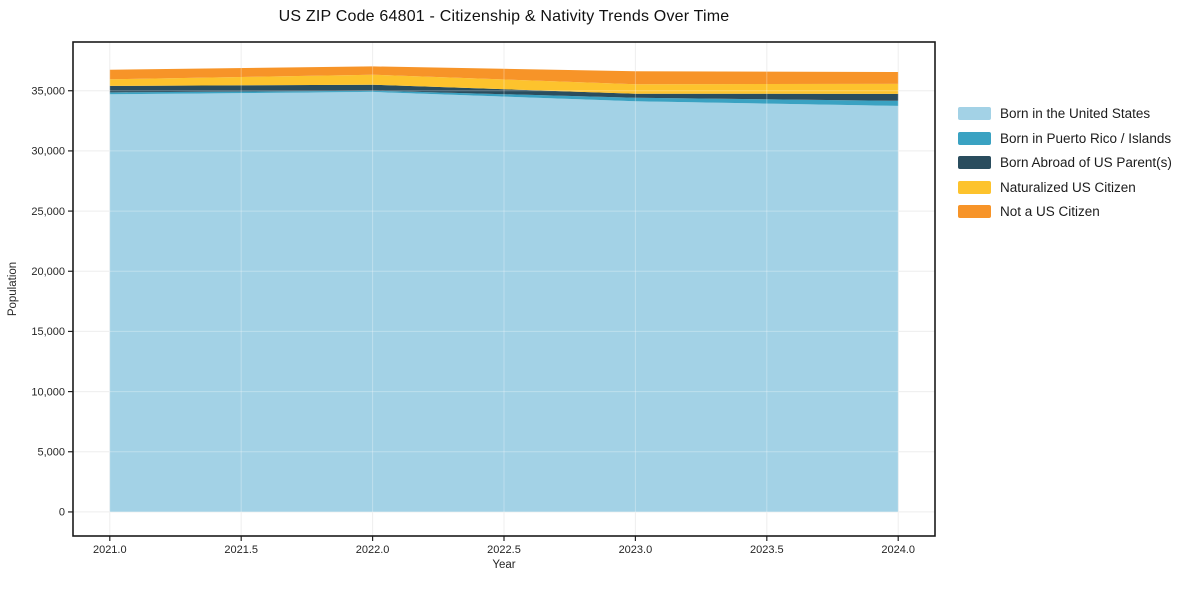  Describe the element at coordinates (767, 550) in the screenshot. I see `x-tick-label: 2023.5` at that location.